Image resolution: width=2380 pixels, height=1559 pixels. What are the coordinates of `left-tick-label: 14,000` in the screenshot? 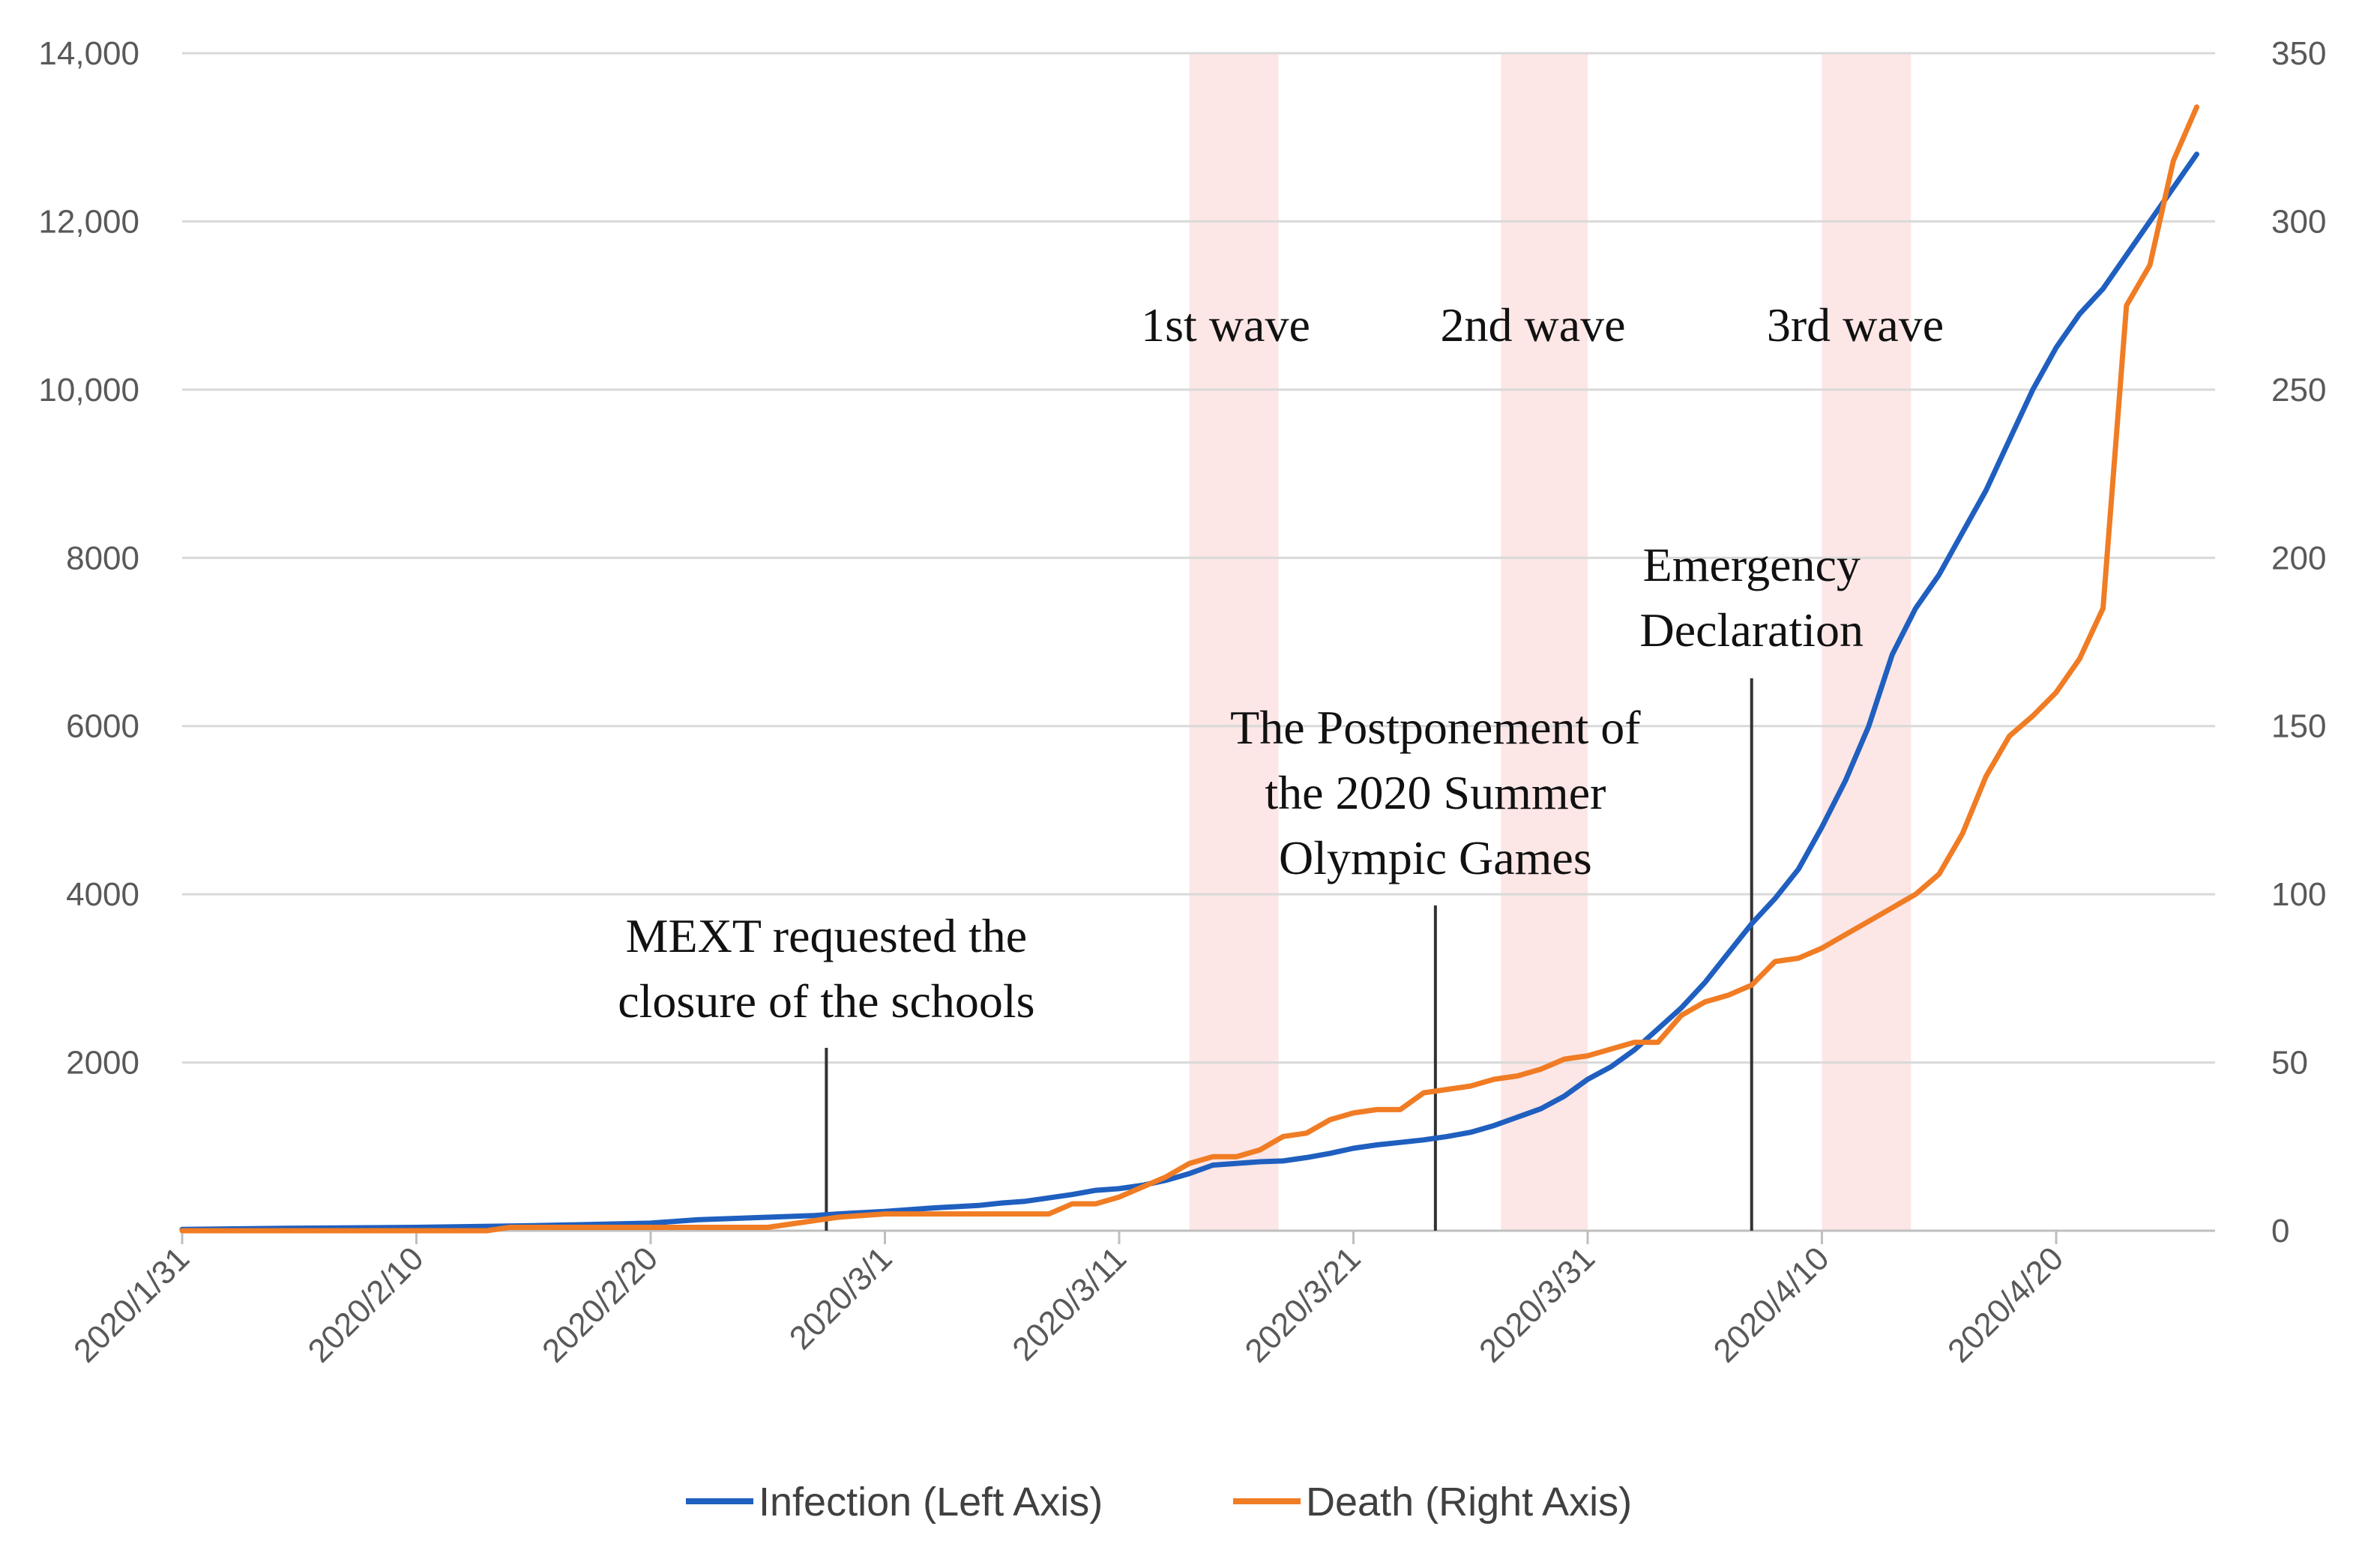 It's located at (88, 53).